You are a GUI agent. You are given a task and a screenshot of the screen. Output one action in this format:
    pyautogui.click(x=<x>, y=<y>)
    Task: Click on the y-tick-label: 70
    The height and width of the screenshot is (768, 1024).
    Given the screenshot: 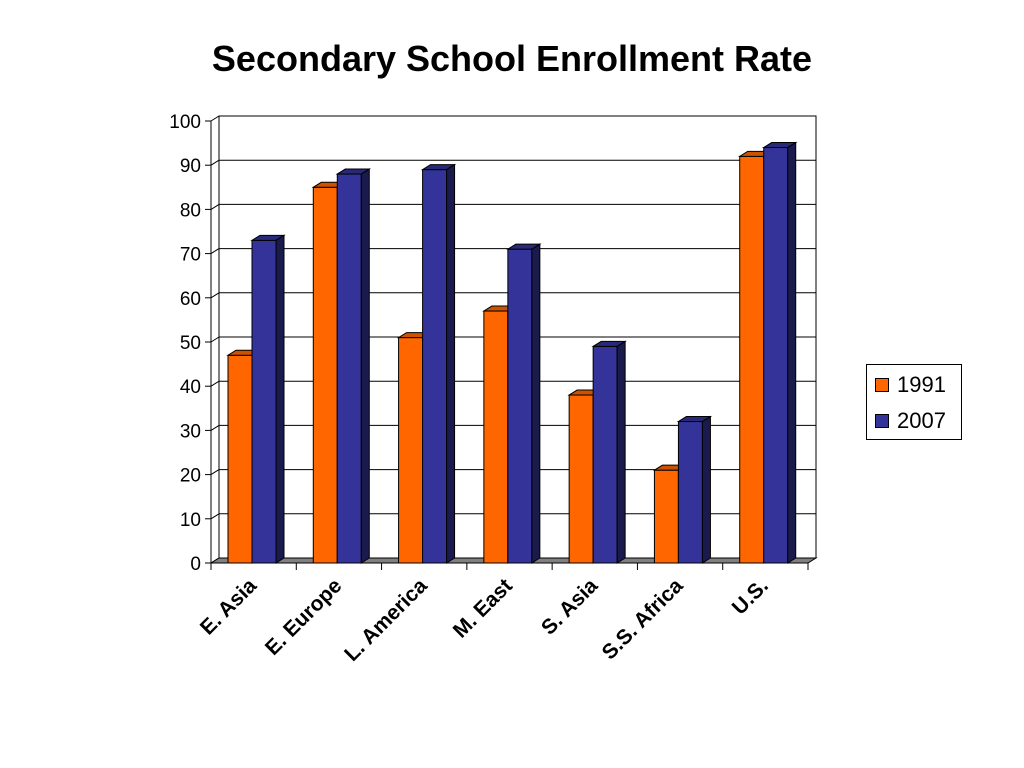 What is the action you would take?
    pyautogui.click(x=190, y=255)
    